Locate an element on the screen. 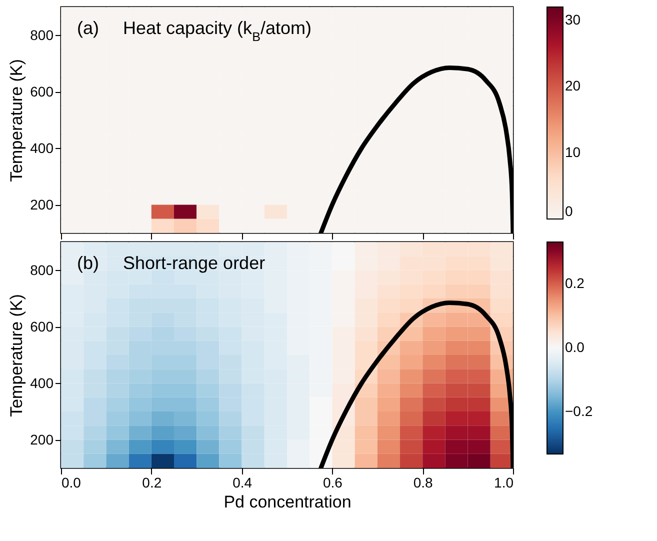 Image resolution: width=657 pixels, height=541 pixels. annotation: (b) is located at coordinates (88, 263).